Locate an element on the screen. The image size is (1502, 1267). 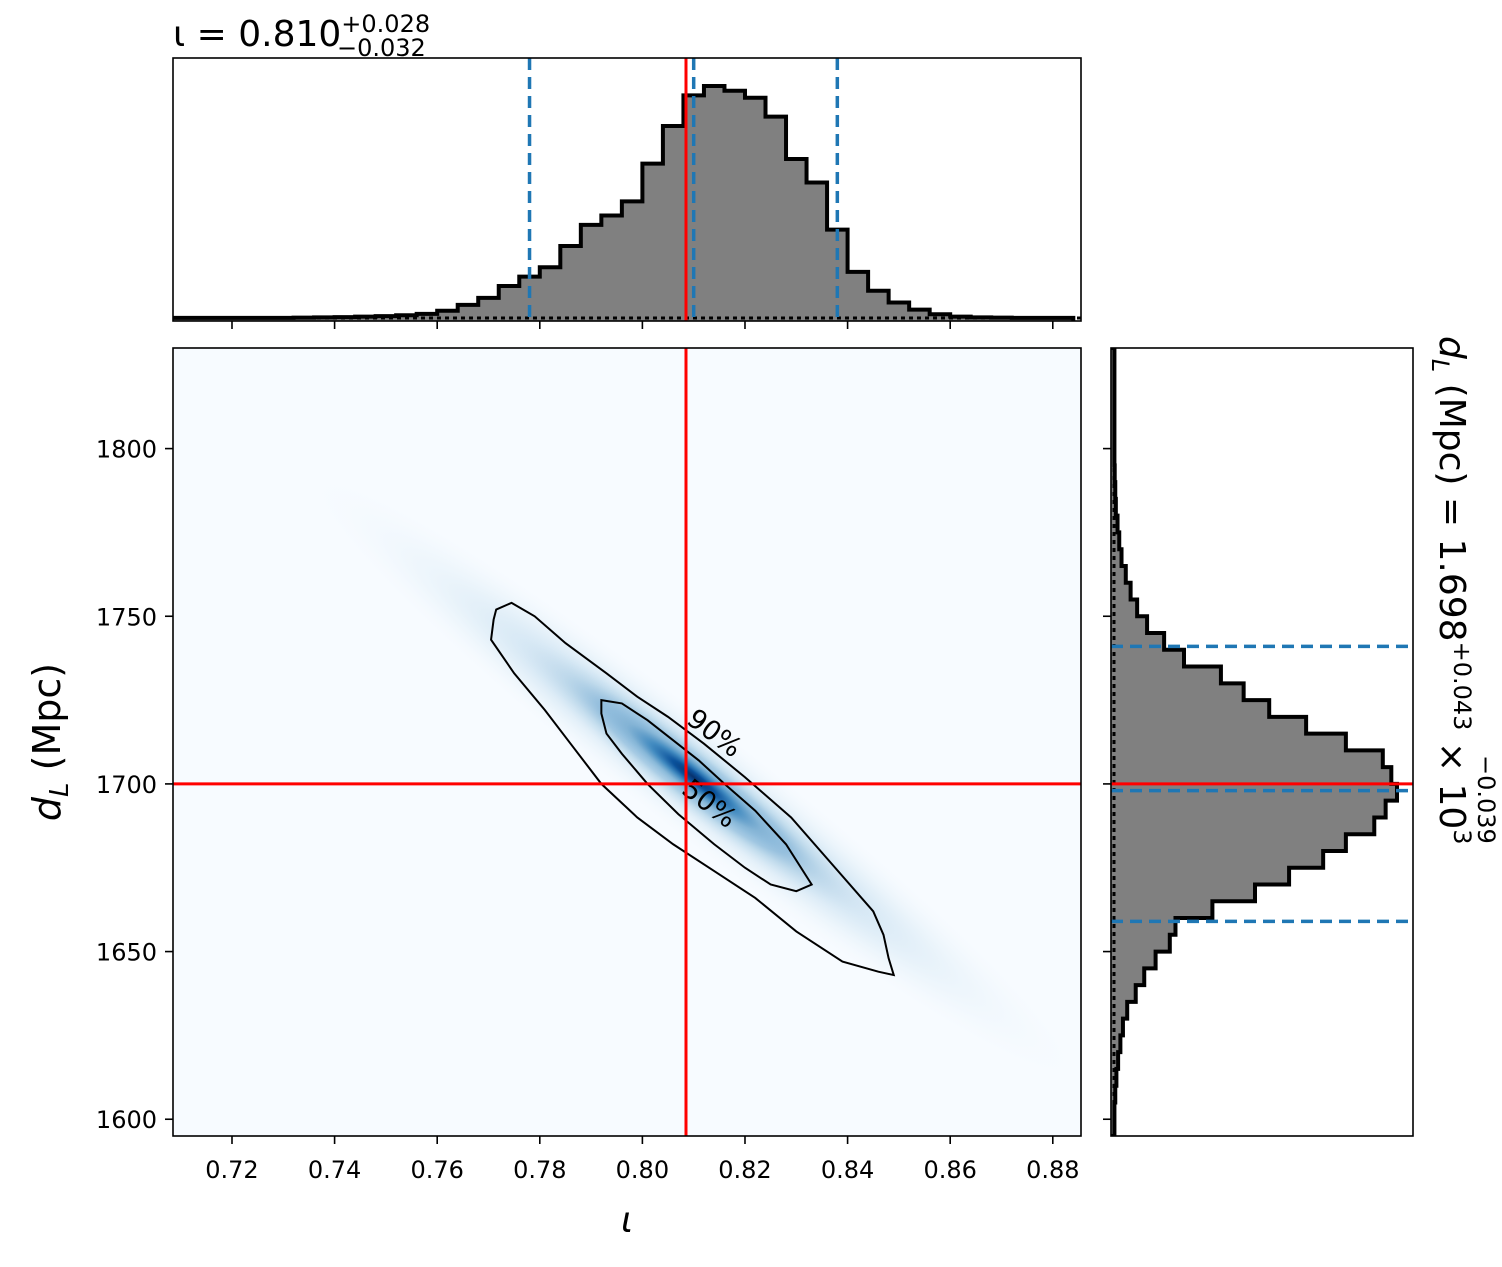
density-core is located at coordinates (694, 777).